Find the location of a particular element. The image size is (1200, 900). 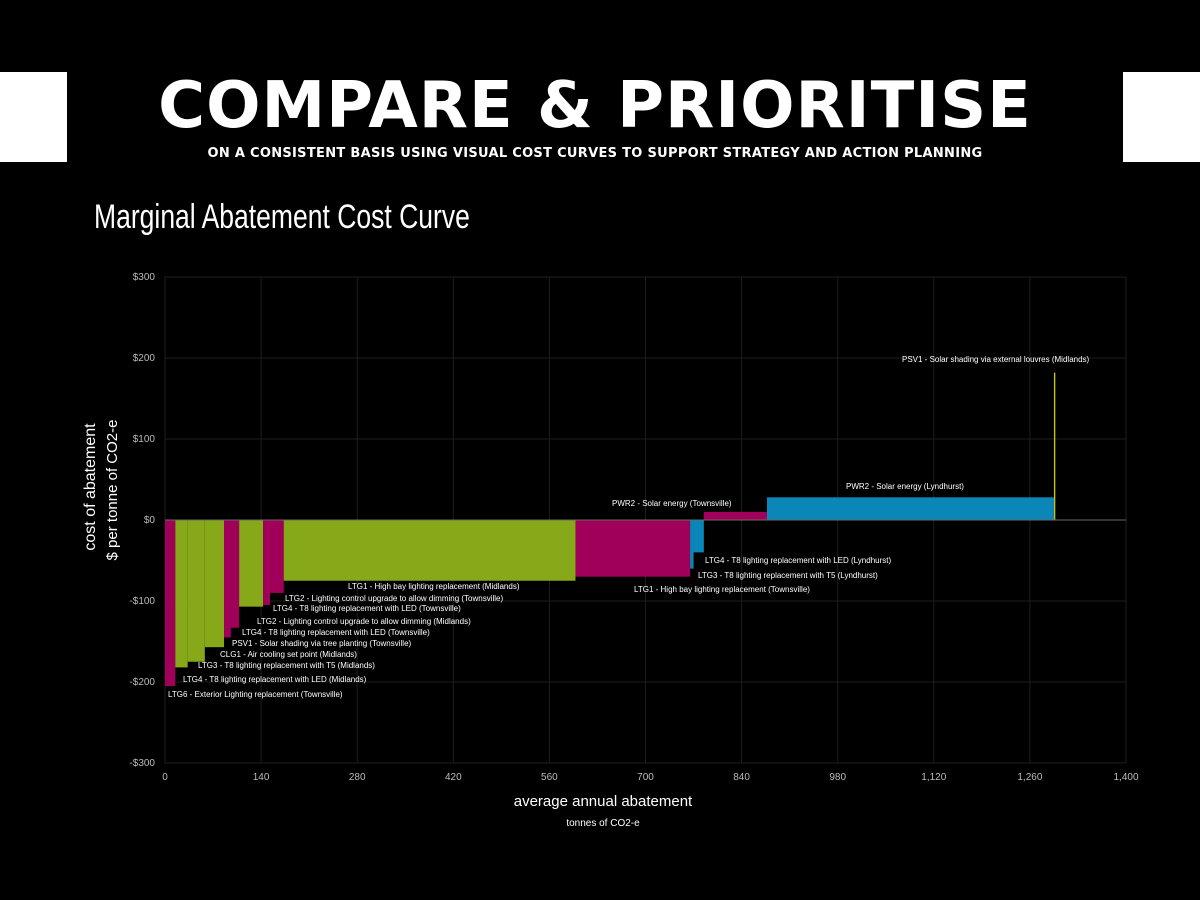

x-tick-label: 280 is located at coordinates (357, 777).